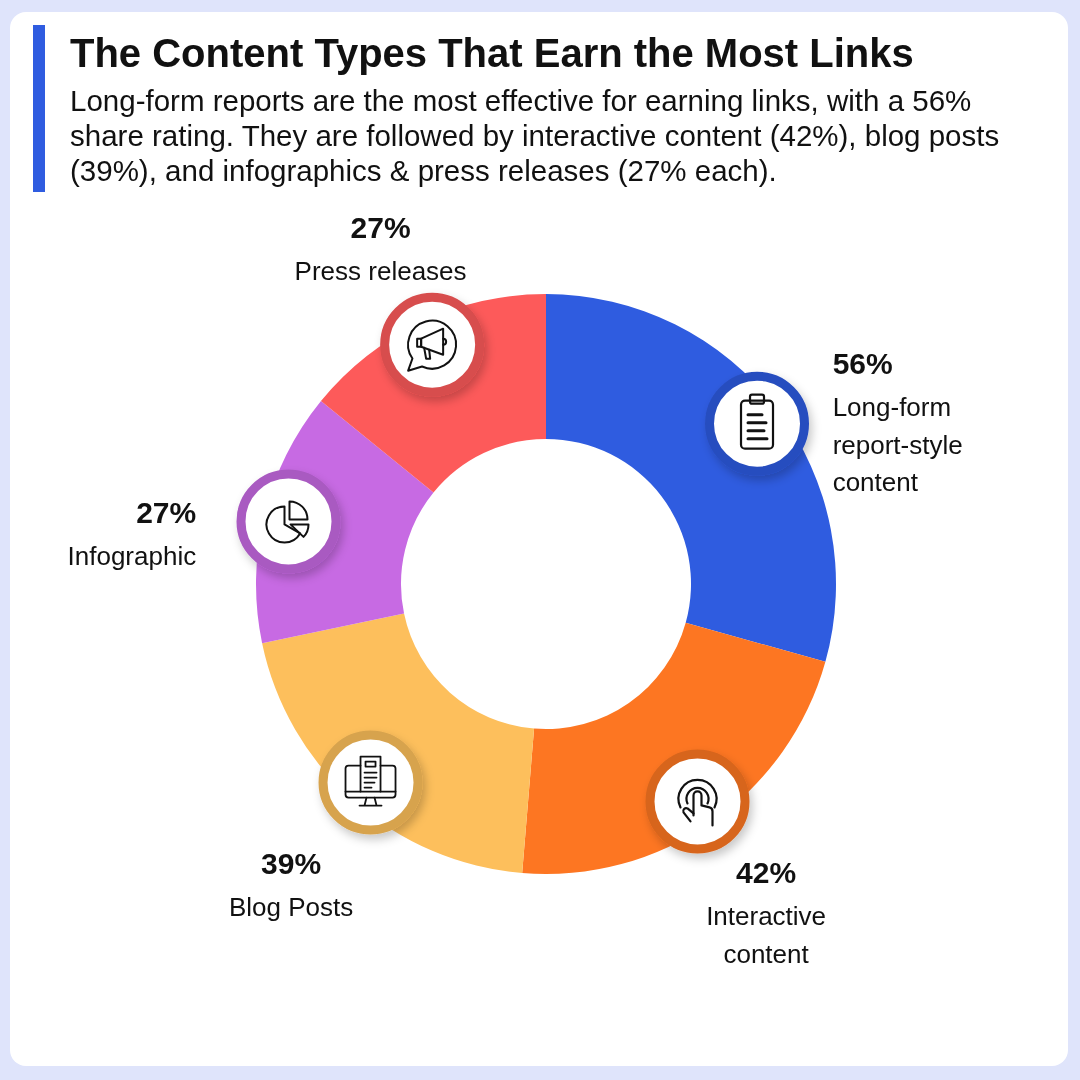 The height and width of the screenshot is (1080, 1080). What do you see at coordinates (291, 907) in the screenshot?
I see `slice-label: Blog Posts` at bounding box center [291, 907].